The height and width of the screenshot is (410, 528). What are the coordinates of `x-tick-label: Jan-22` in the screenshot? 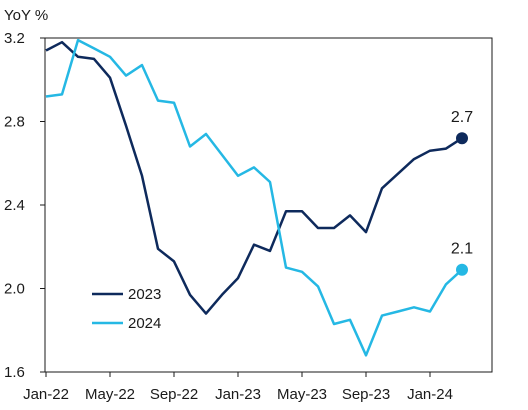 It's located at (46, 394).